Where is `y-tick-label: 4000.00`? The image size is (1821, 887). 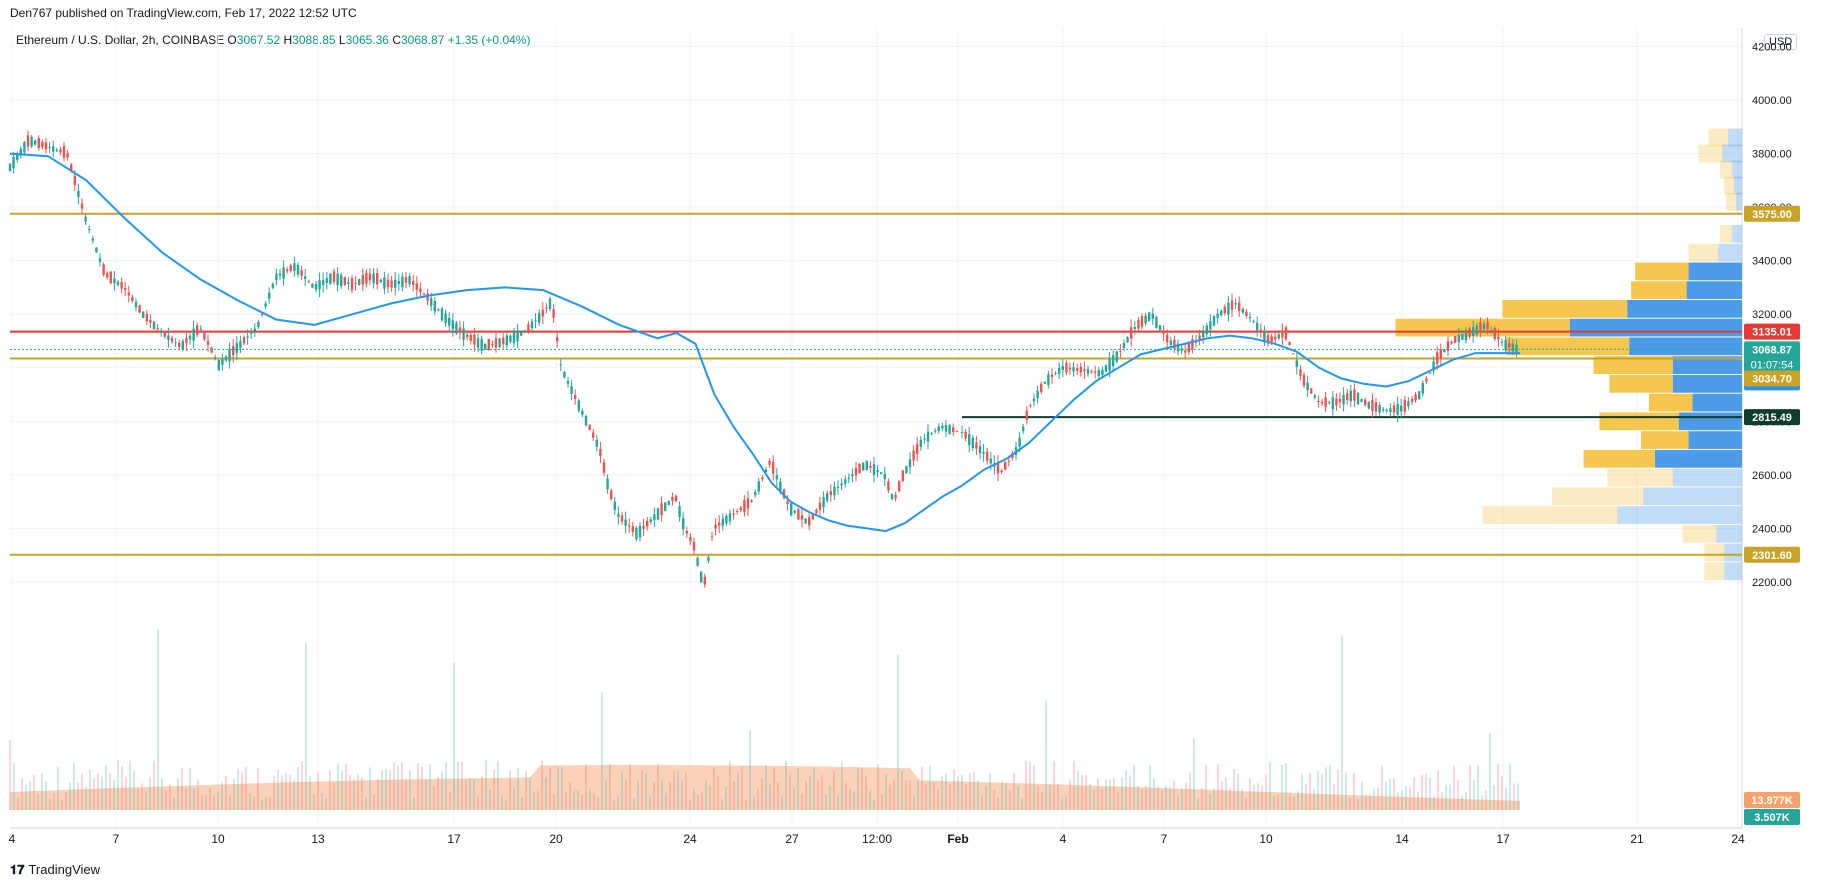
y-tick-label: 4000.00 is located at coordinates (1772, 101).